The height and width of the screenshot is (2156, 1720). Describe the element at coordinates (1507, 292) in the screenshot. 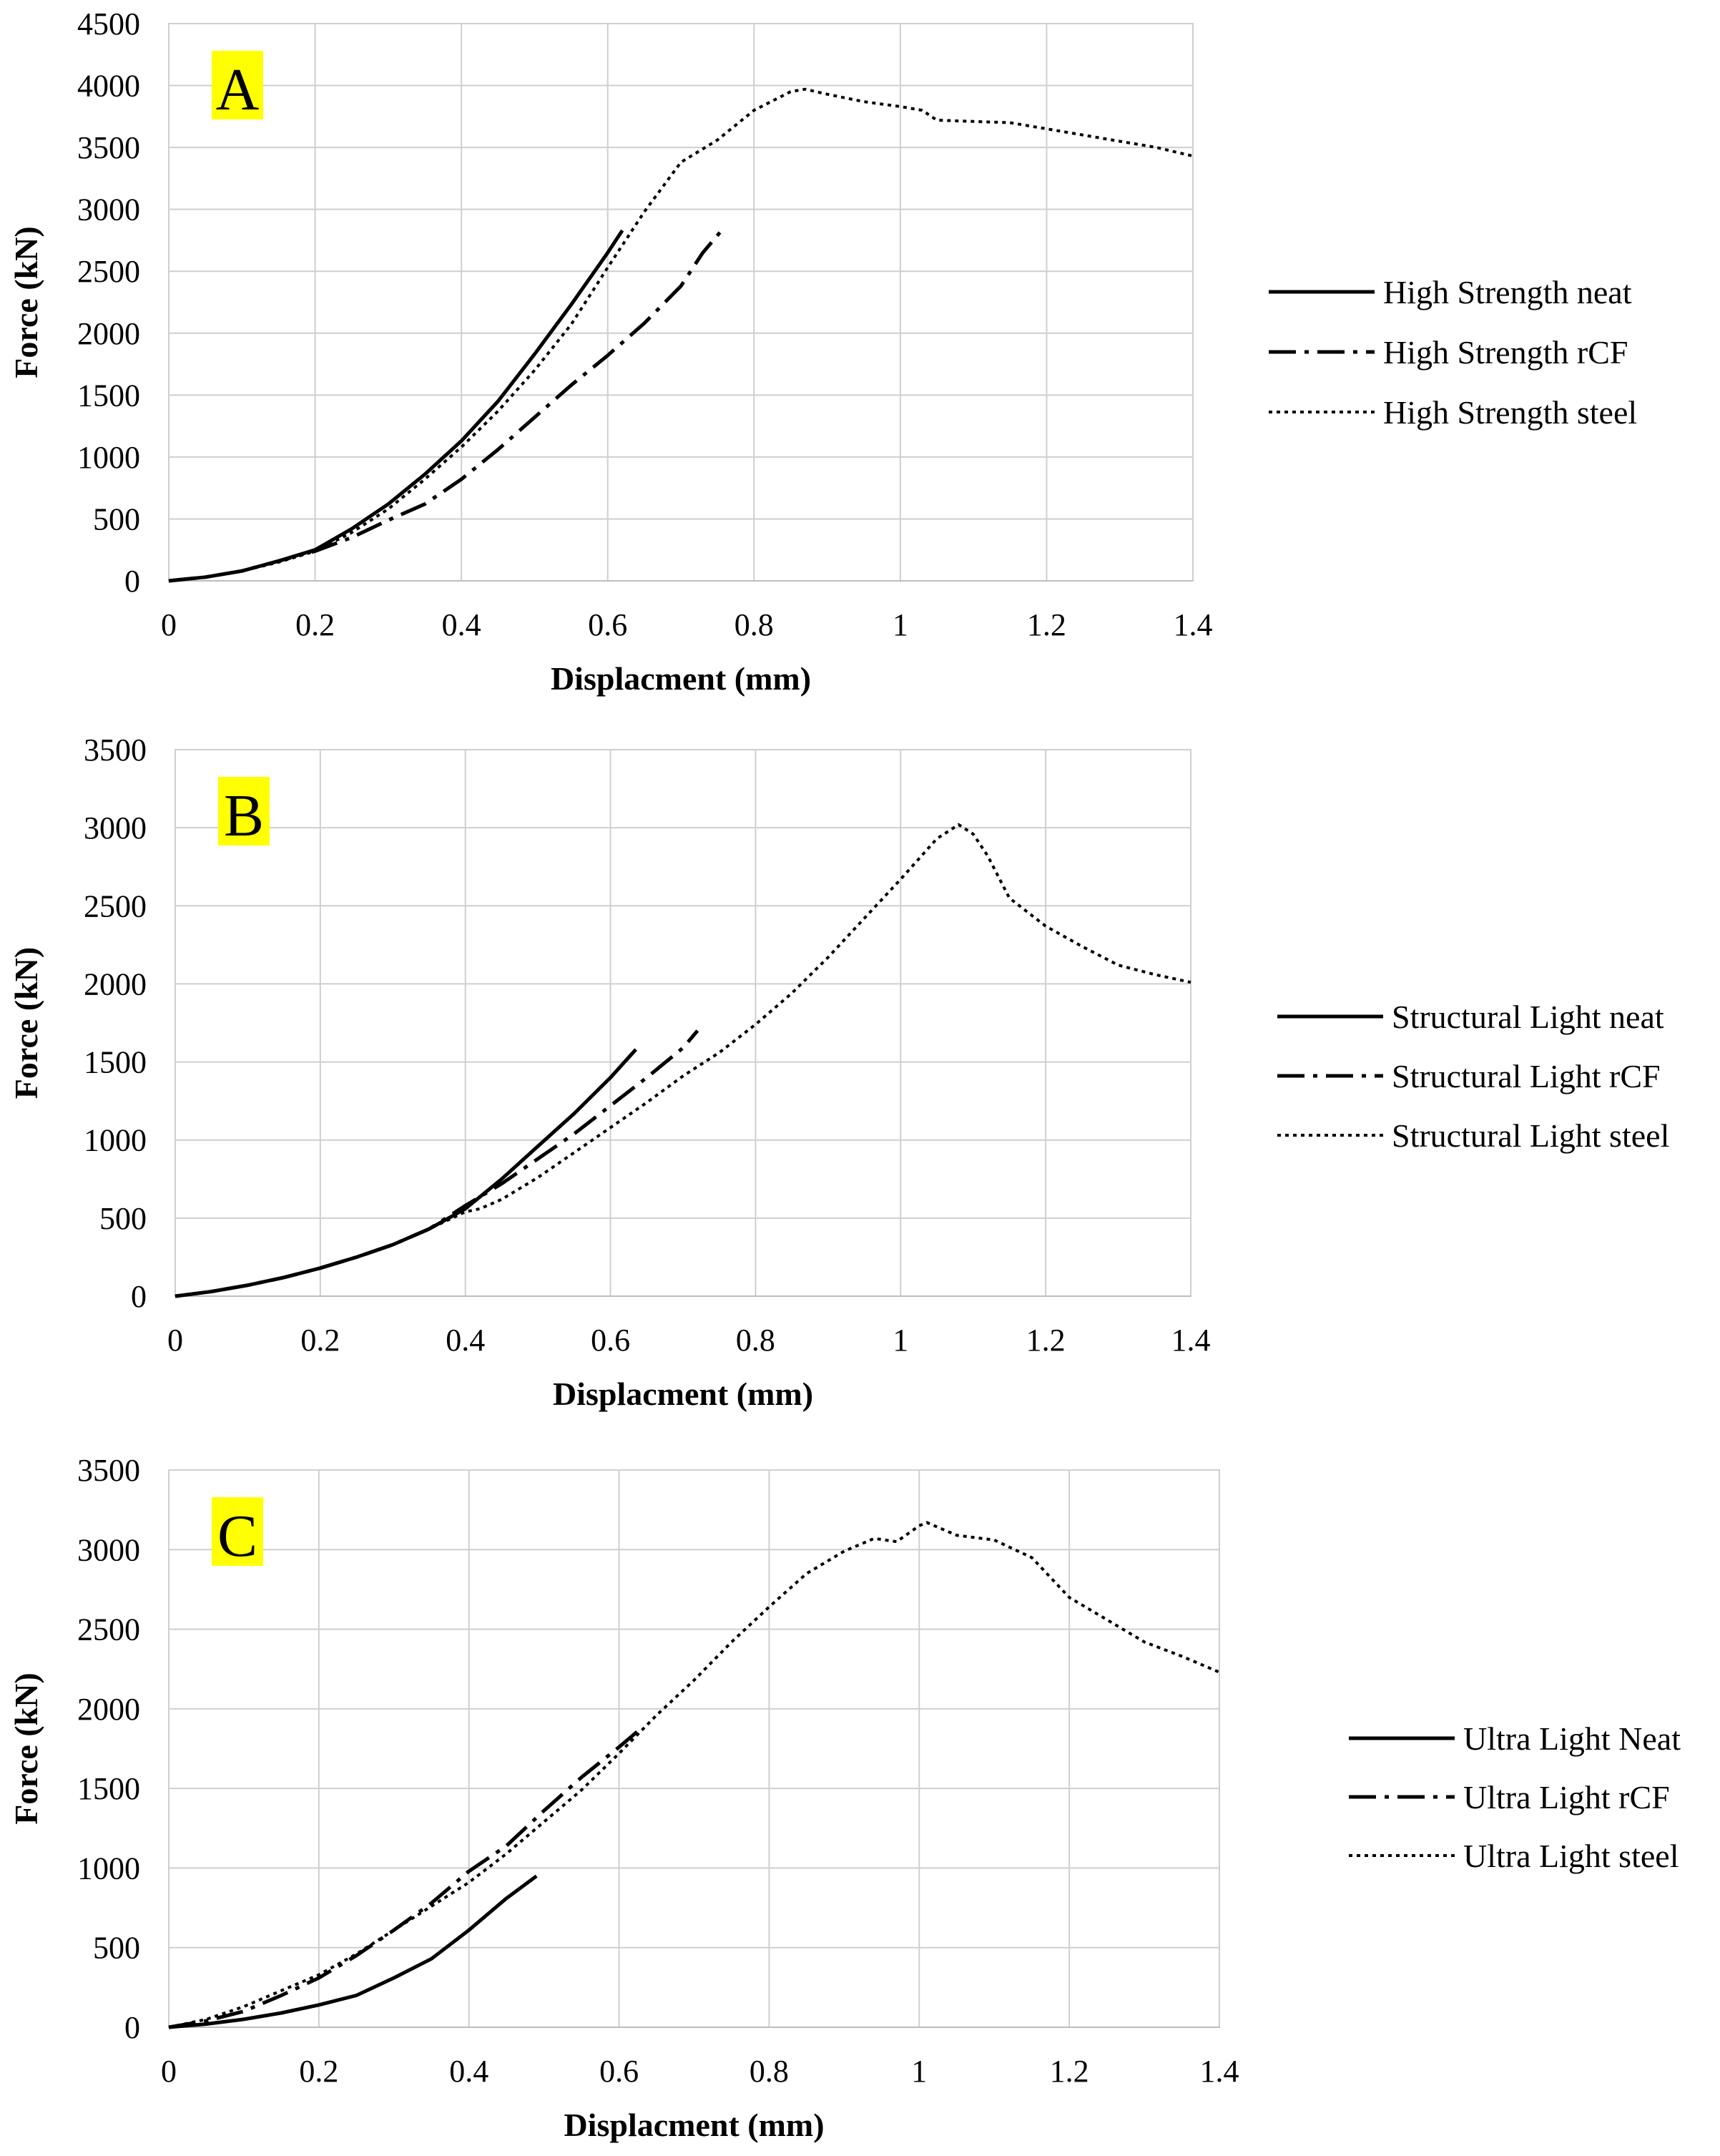

I see `legend-entry: High Strength neat` at that location.